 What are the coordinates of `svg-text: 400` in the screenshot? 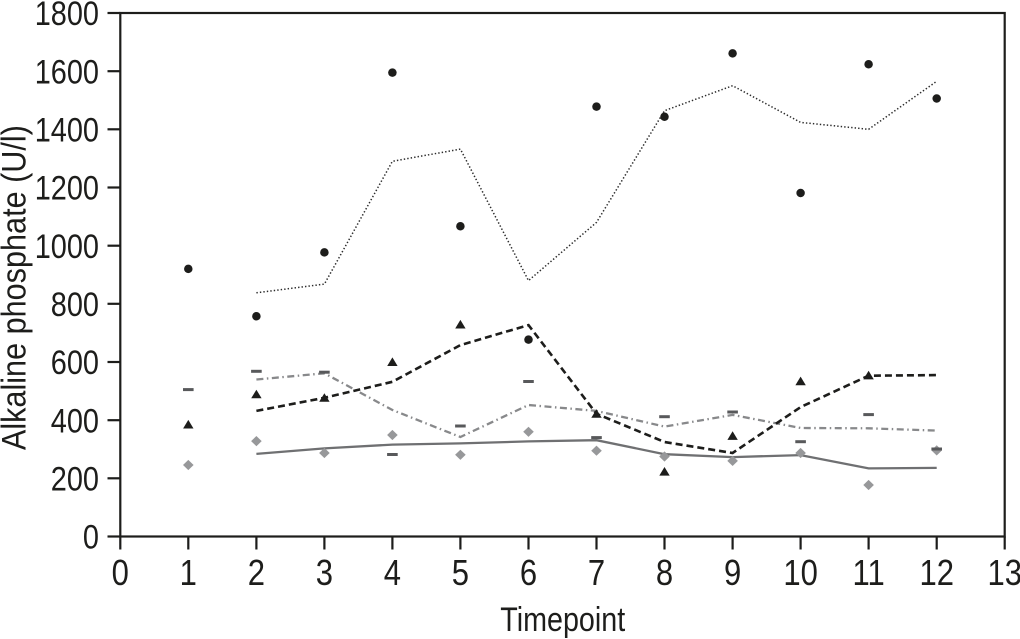 It's located at (75, 420).